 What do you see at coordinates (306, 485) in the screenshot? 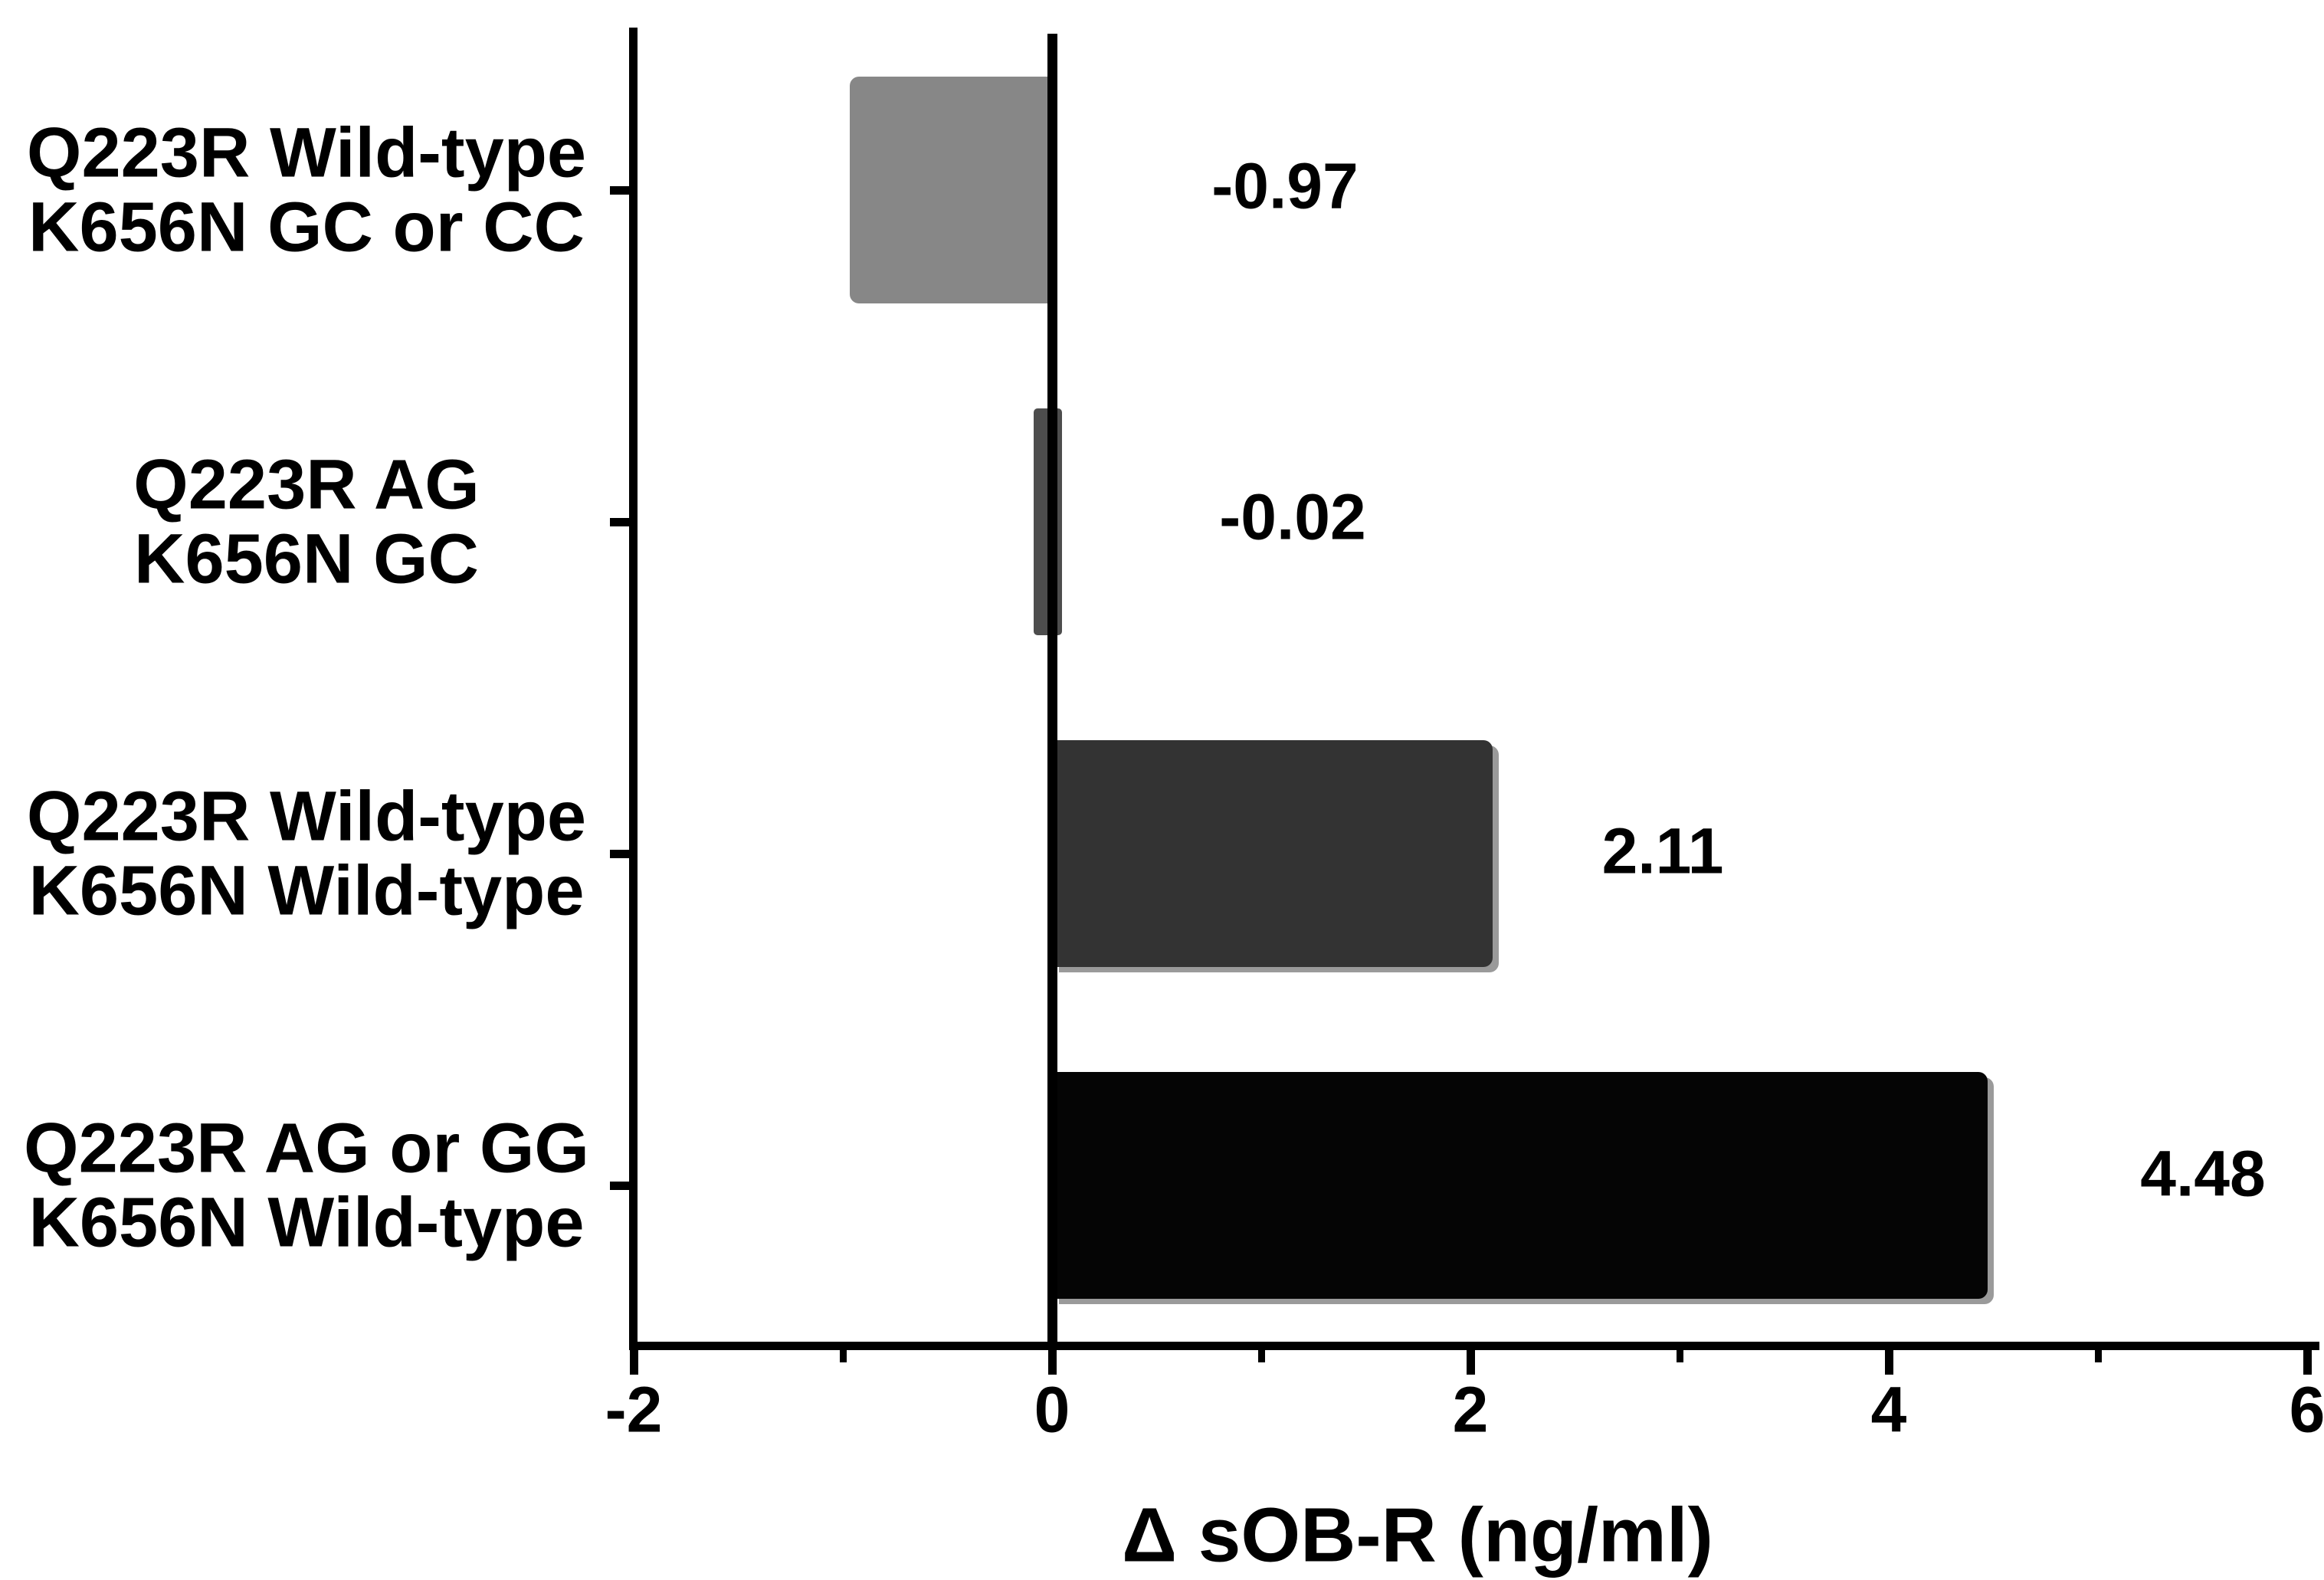
I see `category-label-line1: Q223R AG` at bounding box center [306, 485].